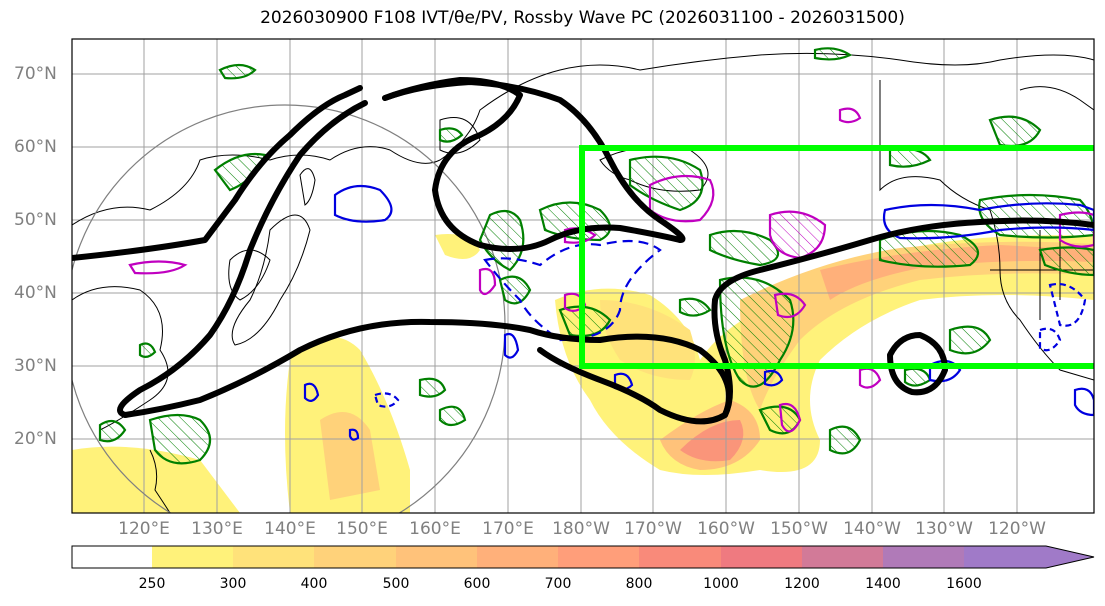 The height and width of the screenshot is (606, 1105). What do you see at coordinates (396, 584) in the screenshot?
I see `colorbar-tick: 500` at bounding box center [396, 584].